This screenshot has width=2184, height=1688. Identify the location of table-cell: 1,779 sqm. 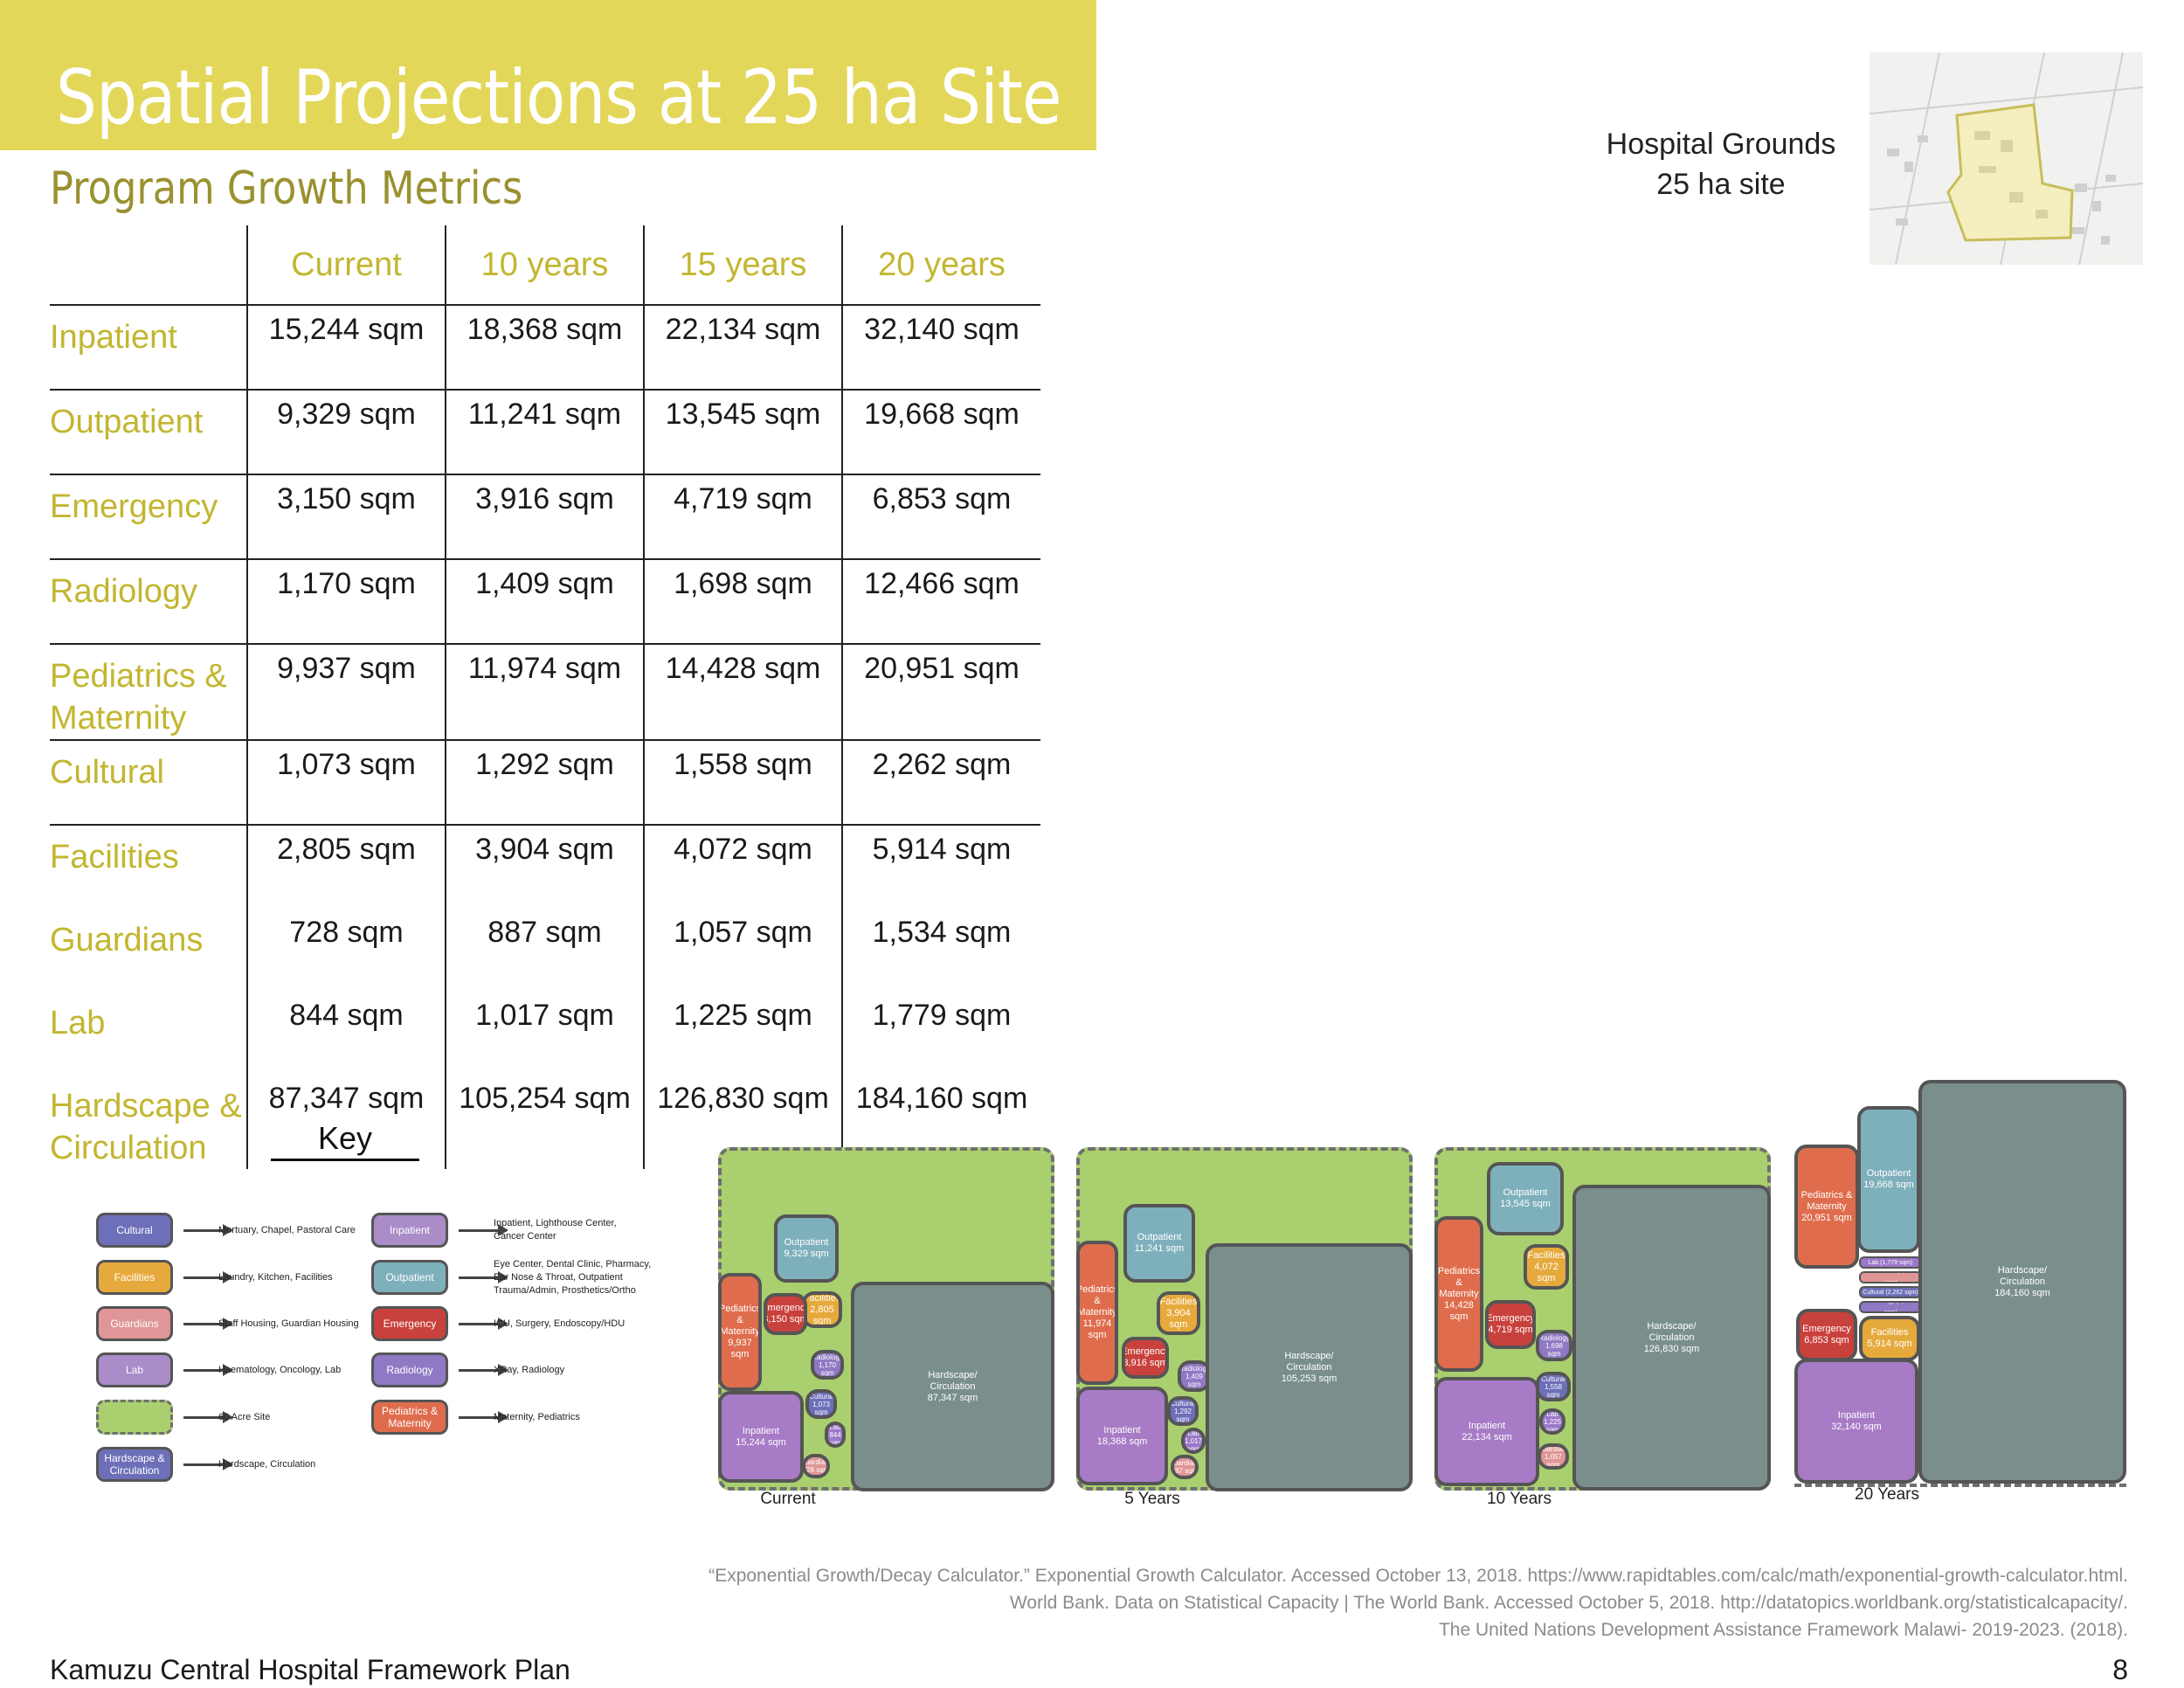
(940, 1033).